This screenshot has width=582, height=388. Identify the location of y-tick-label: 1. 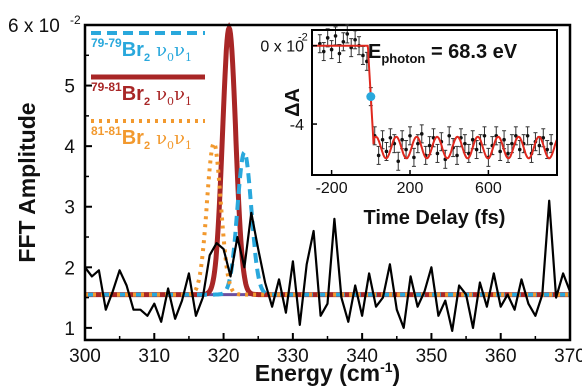
(69, 329).